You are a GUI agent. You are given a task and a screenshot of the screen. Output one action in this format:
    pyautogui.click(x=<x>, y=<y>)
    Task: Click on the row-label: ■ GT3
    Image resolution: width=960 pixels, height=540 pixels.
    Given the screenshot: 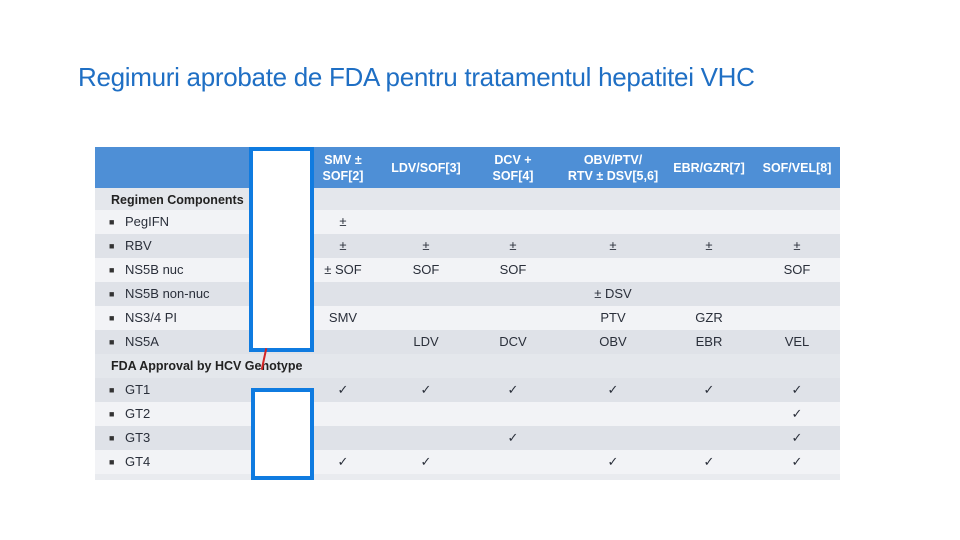 What is the action you would take?
    pyautogui.click(x=129, y=438)
    